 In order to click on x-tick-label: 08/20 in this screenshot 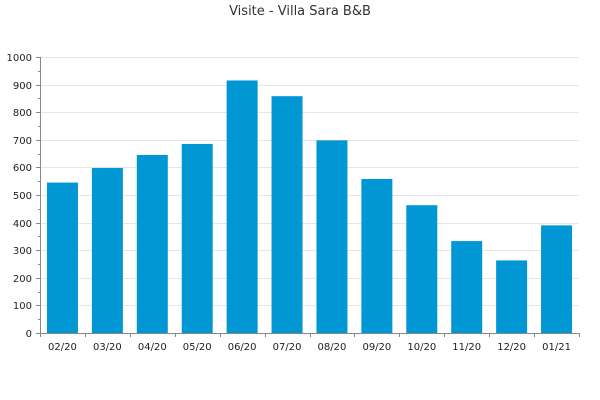, I will do `click(332, 347)`.